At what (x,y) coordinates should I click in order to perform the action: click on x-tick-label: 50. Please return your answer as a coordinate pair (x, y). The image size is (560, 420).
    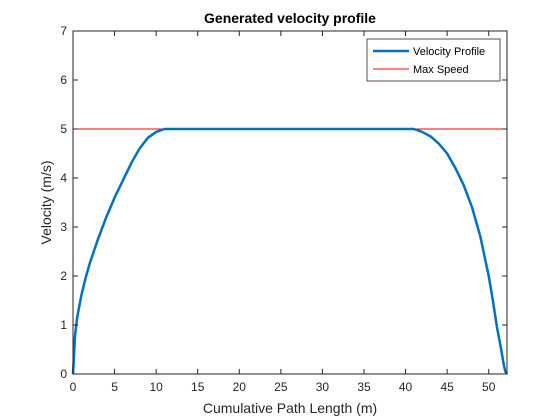
    Looking at the image, I should click on (489, 387).